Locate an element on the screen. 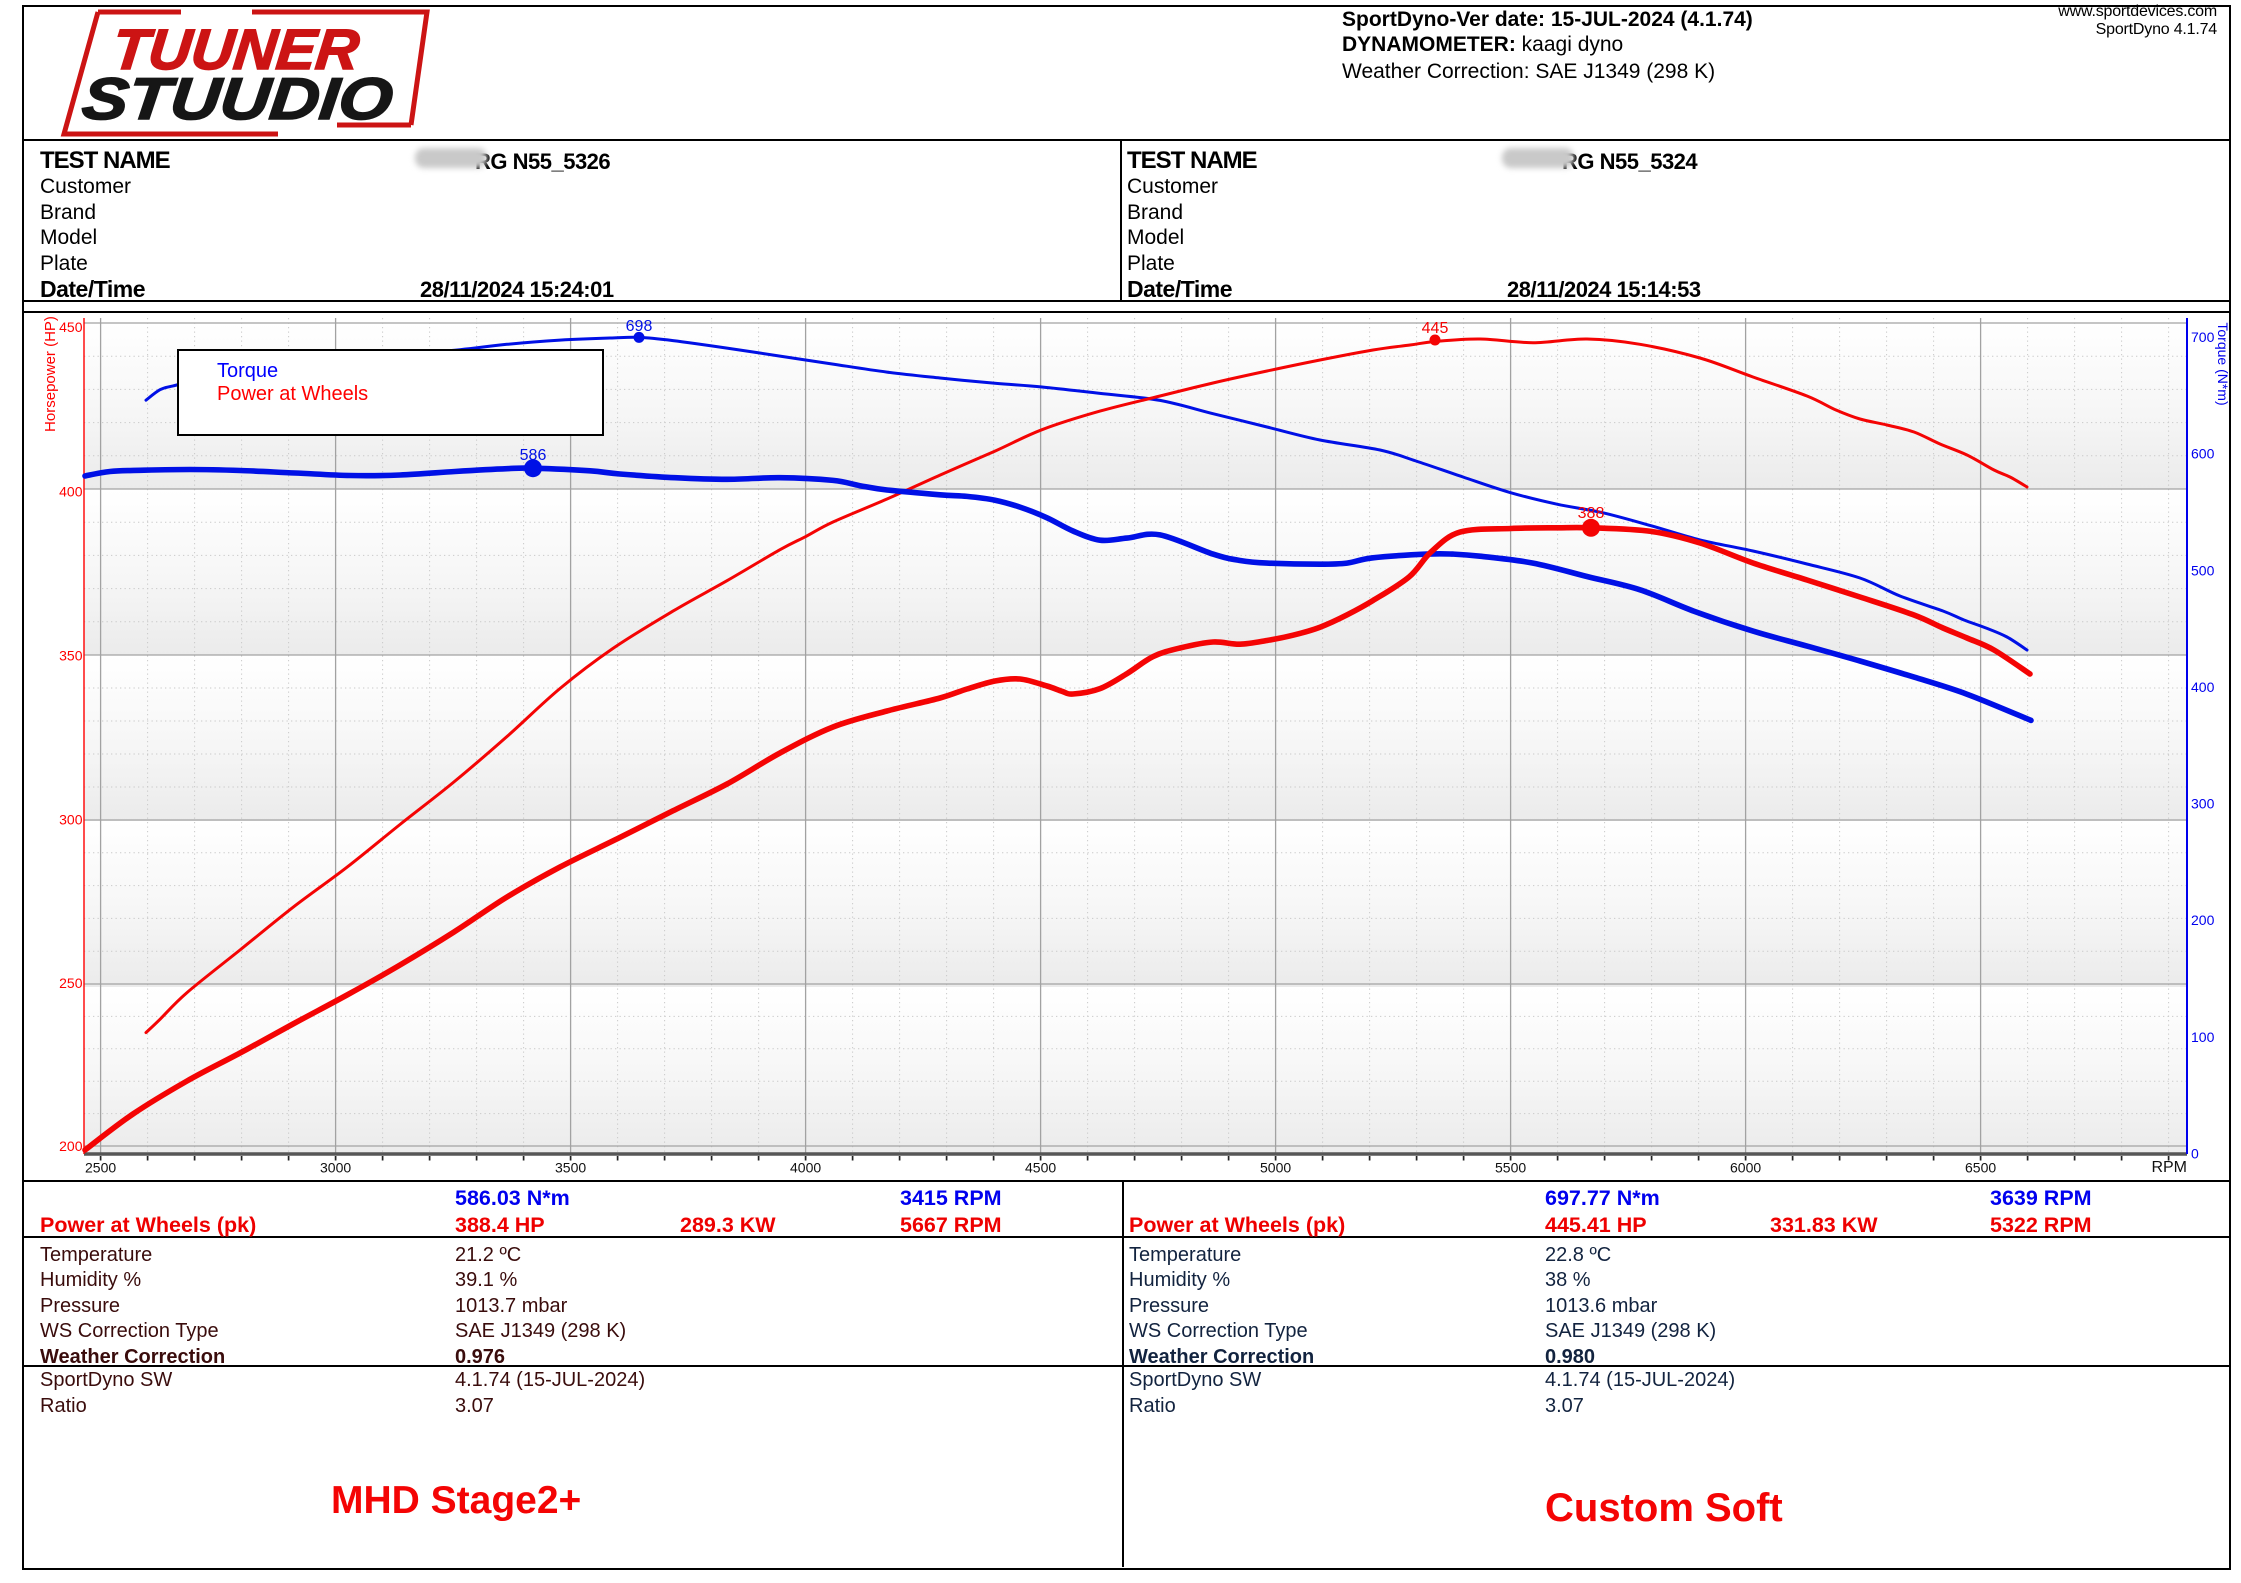 The width and height of the screenshot is (2241, 1583). svg-text: 700 is located at coordinates (2203, 337).